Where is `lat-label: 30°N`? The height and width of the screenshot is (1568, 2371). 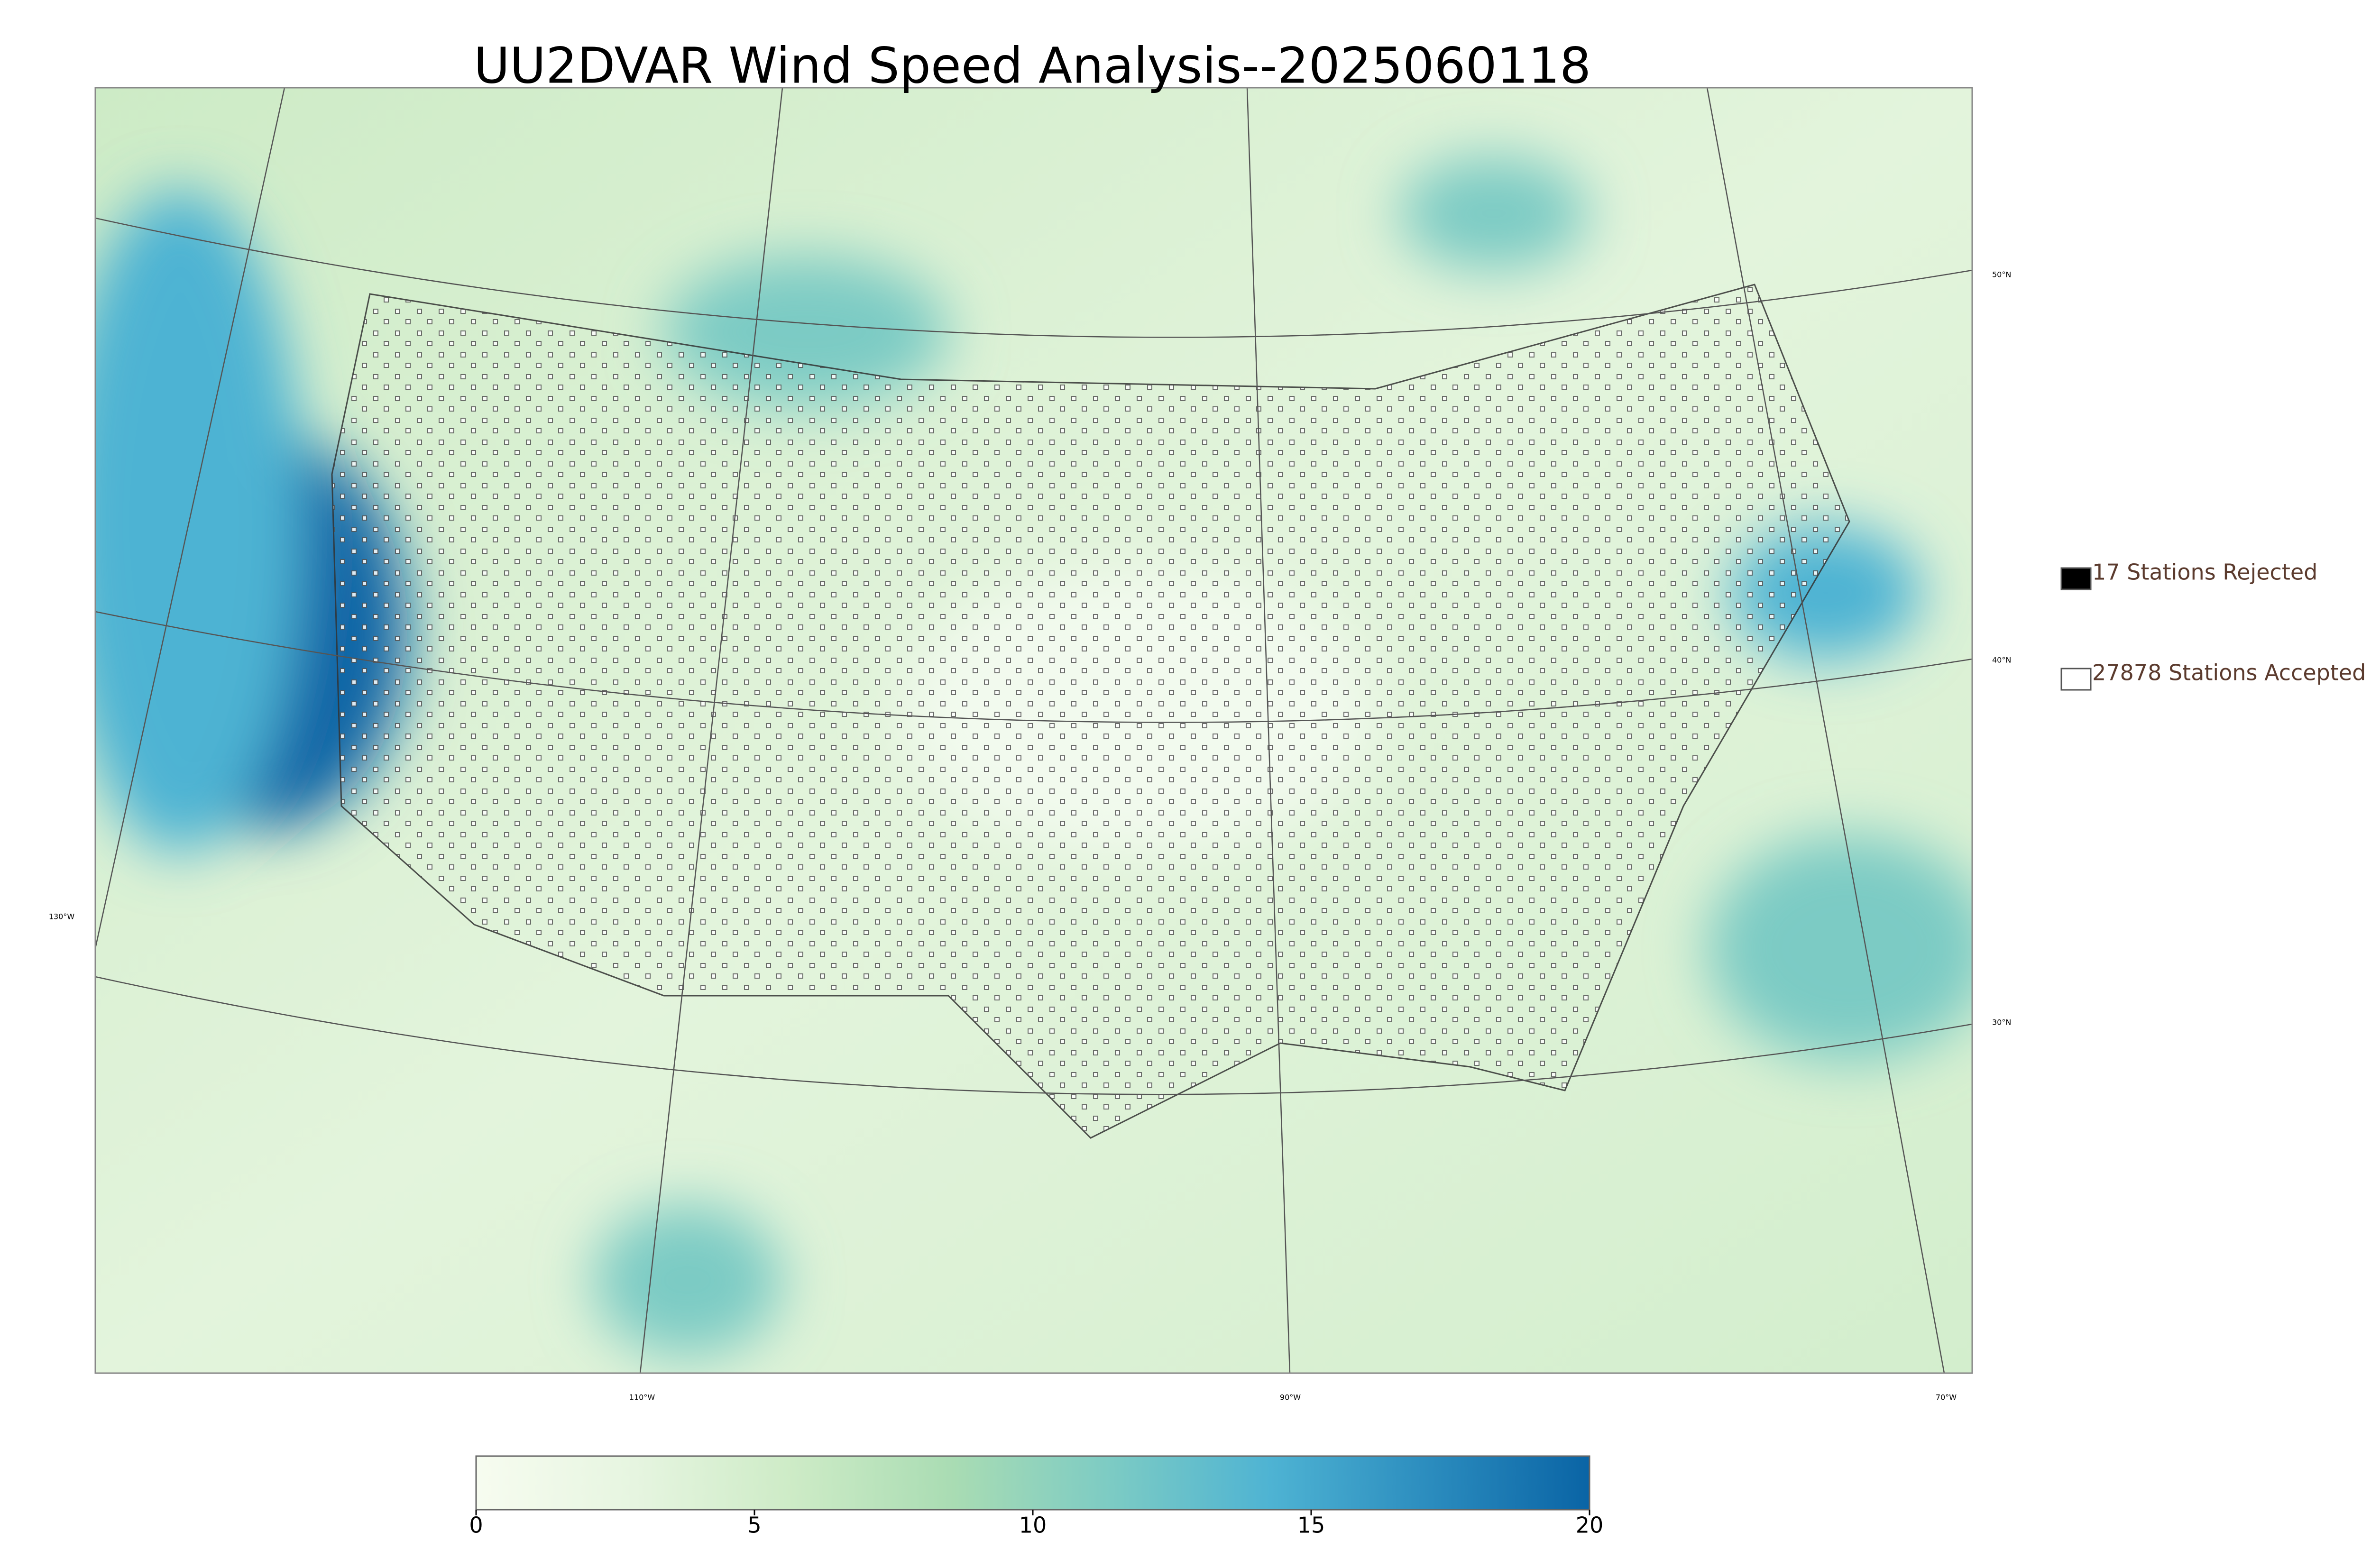
lat-label: 30°N is located at coordinates (2002, 1023).